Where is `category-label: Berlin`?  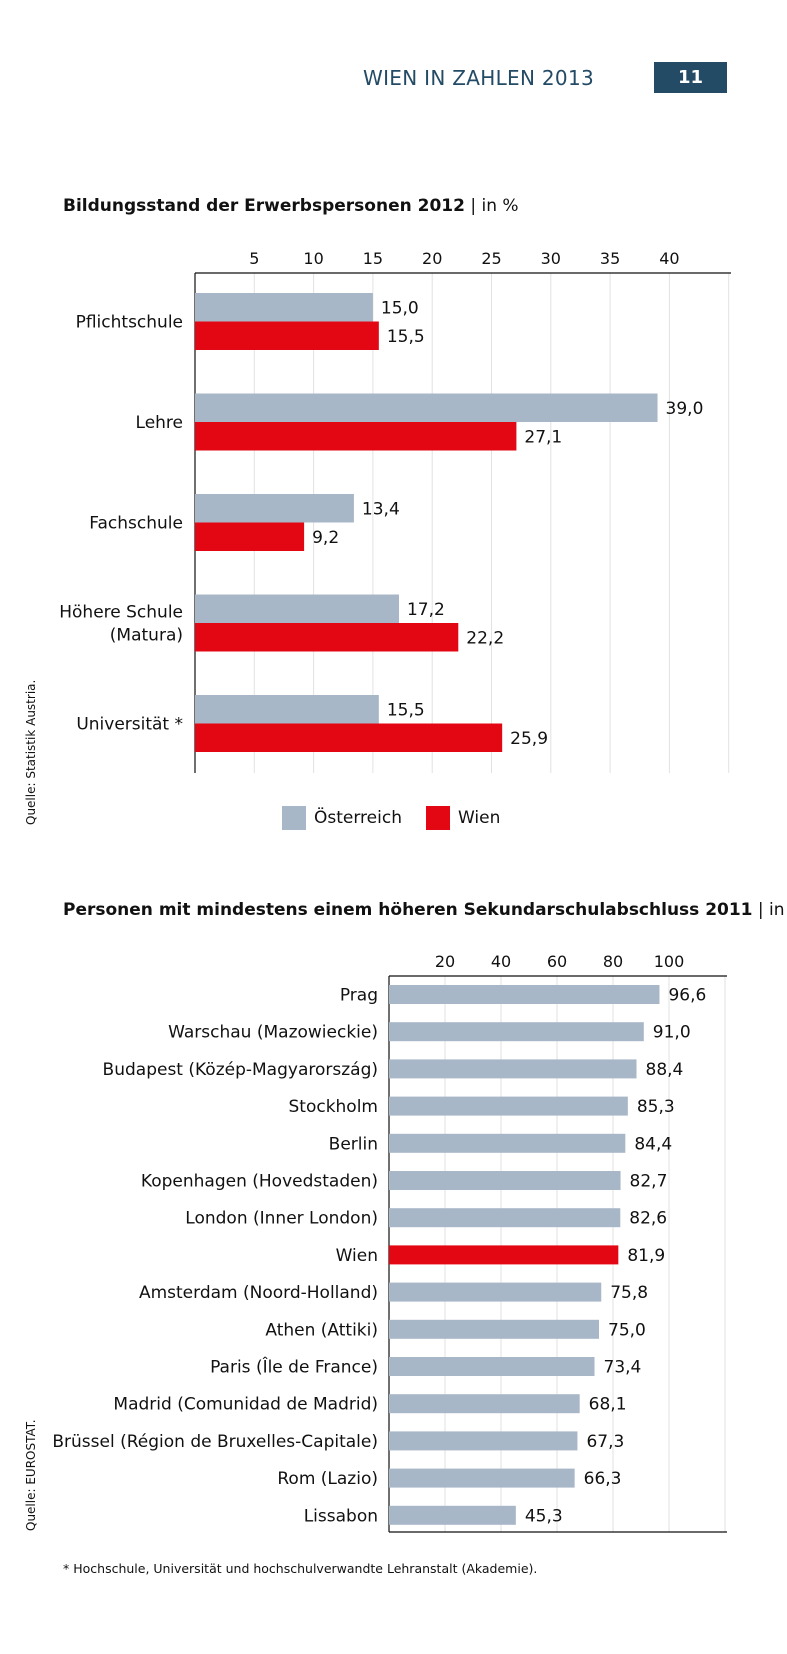
category-label: Berlin is located at coordinates (353, 1144).